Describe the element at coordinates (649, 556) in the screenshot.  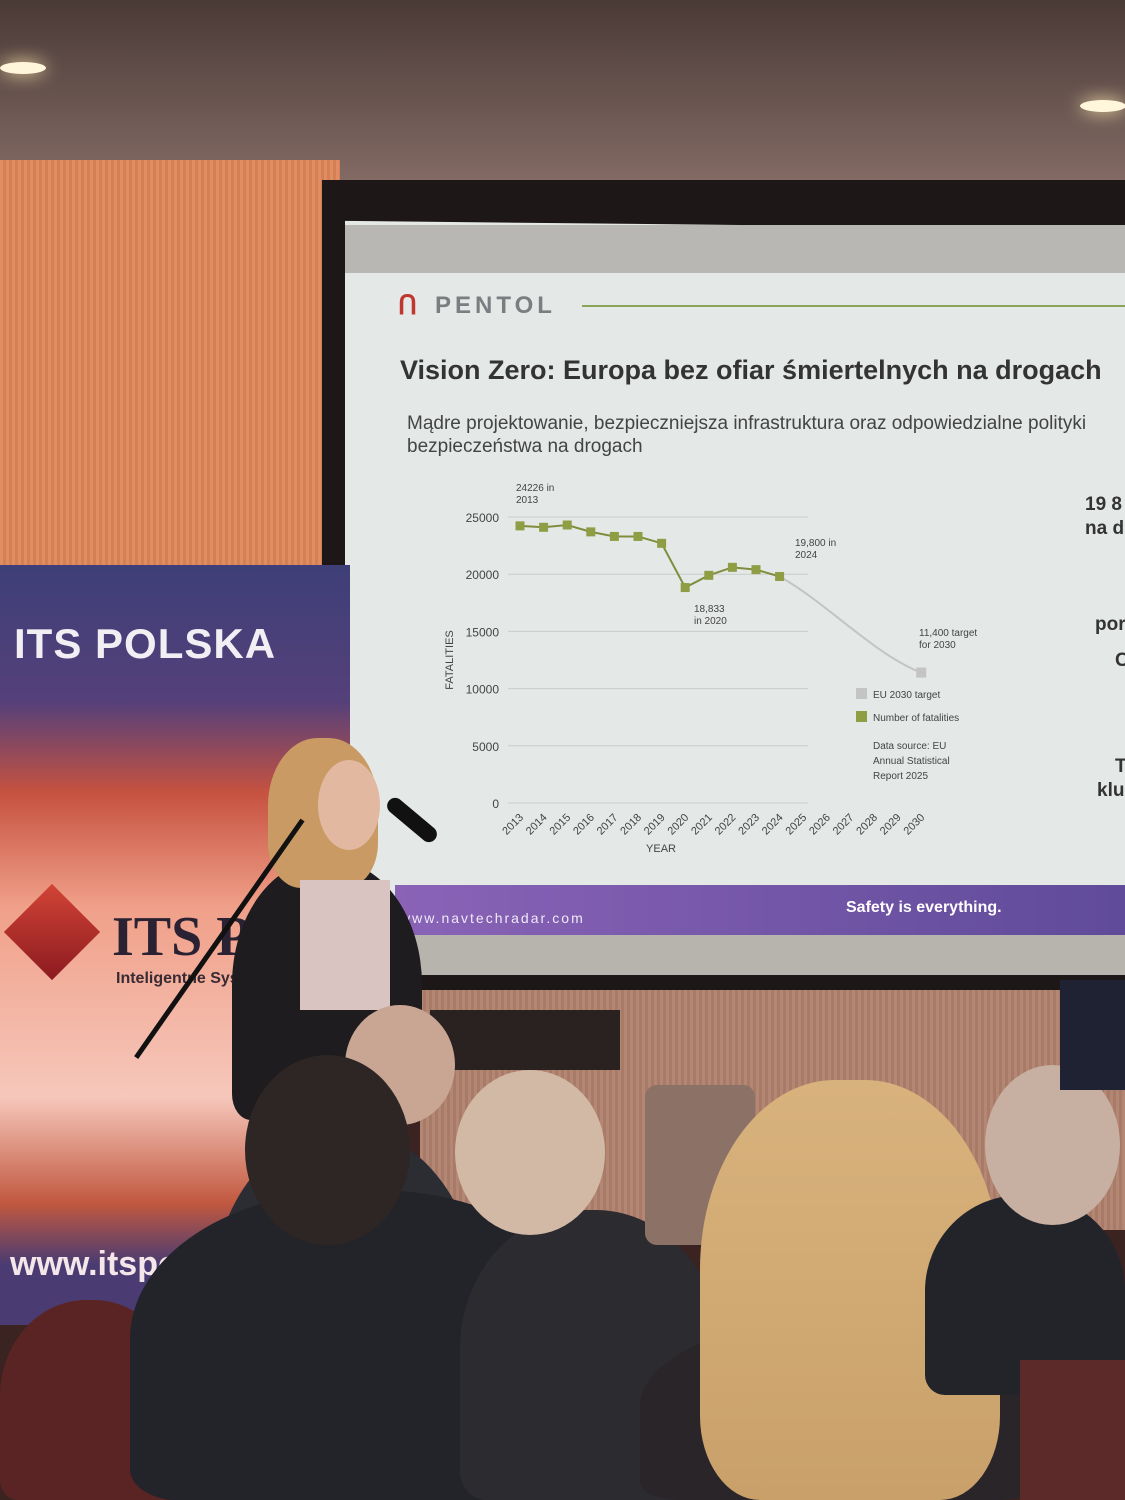
I see `fatalities-line` at that location.